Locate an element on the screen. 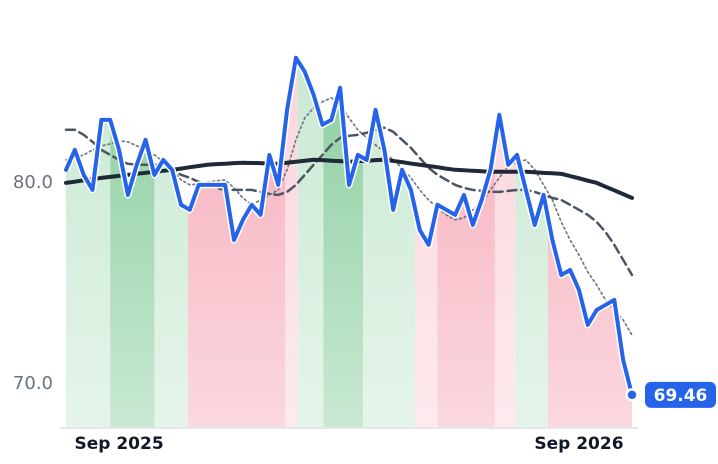 This screenshot has height=464, width=718. y-tick-label: 70.0 is located at coordinates (33, 383).